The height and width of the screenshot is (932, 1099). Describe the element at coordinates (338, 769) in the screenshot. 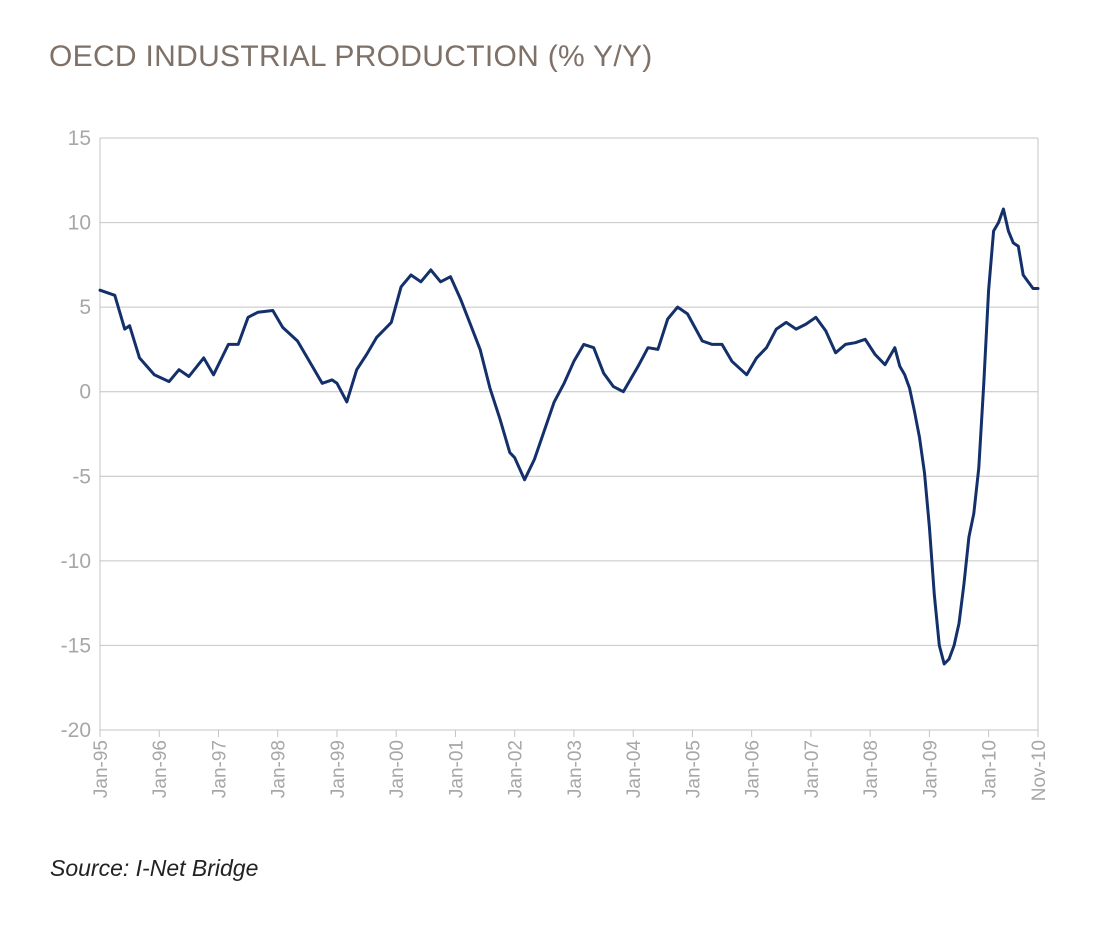

I see `x-tick-label: Jan-99` at that location.